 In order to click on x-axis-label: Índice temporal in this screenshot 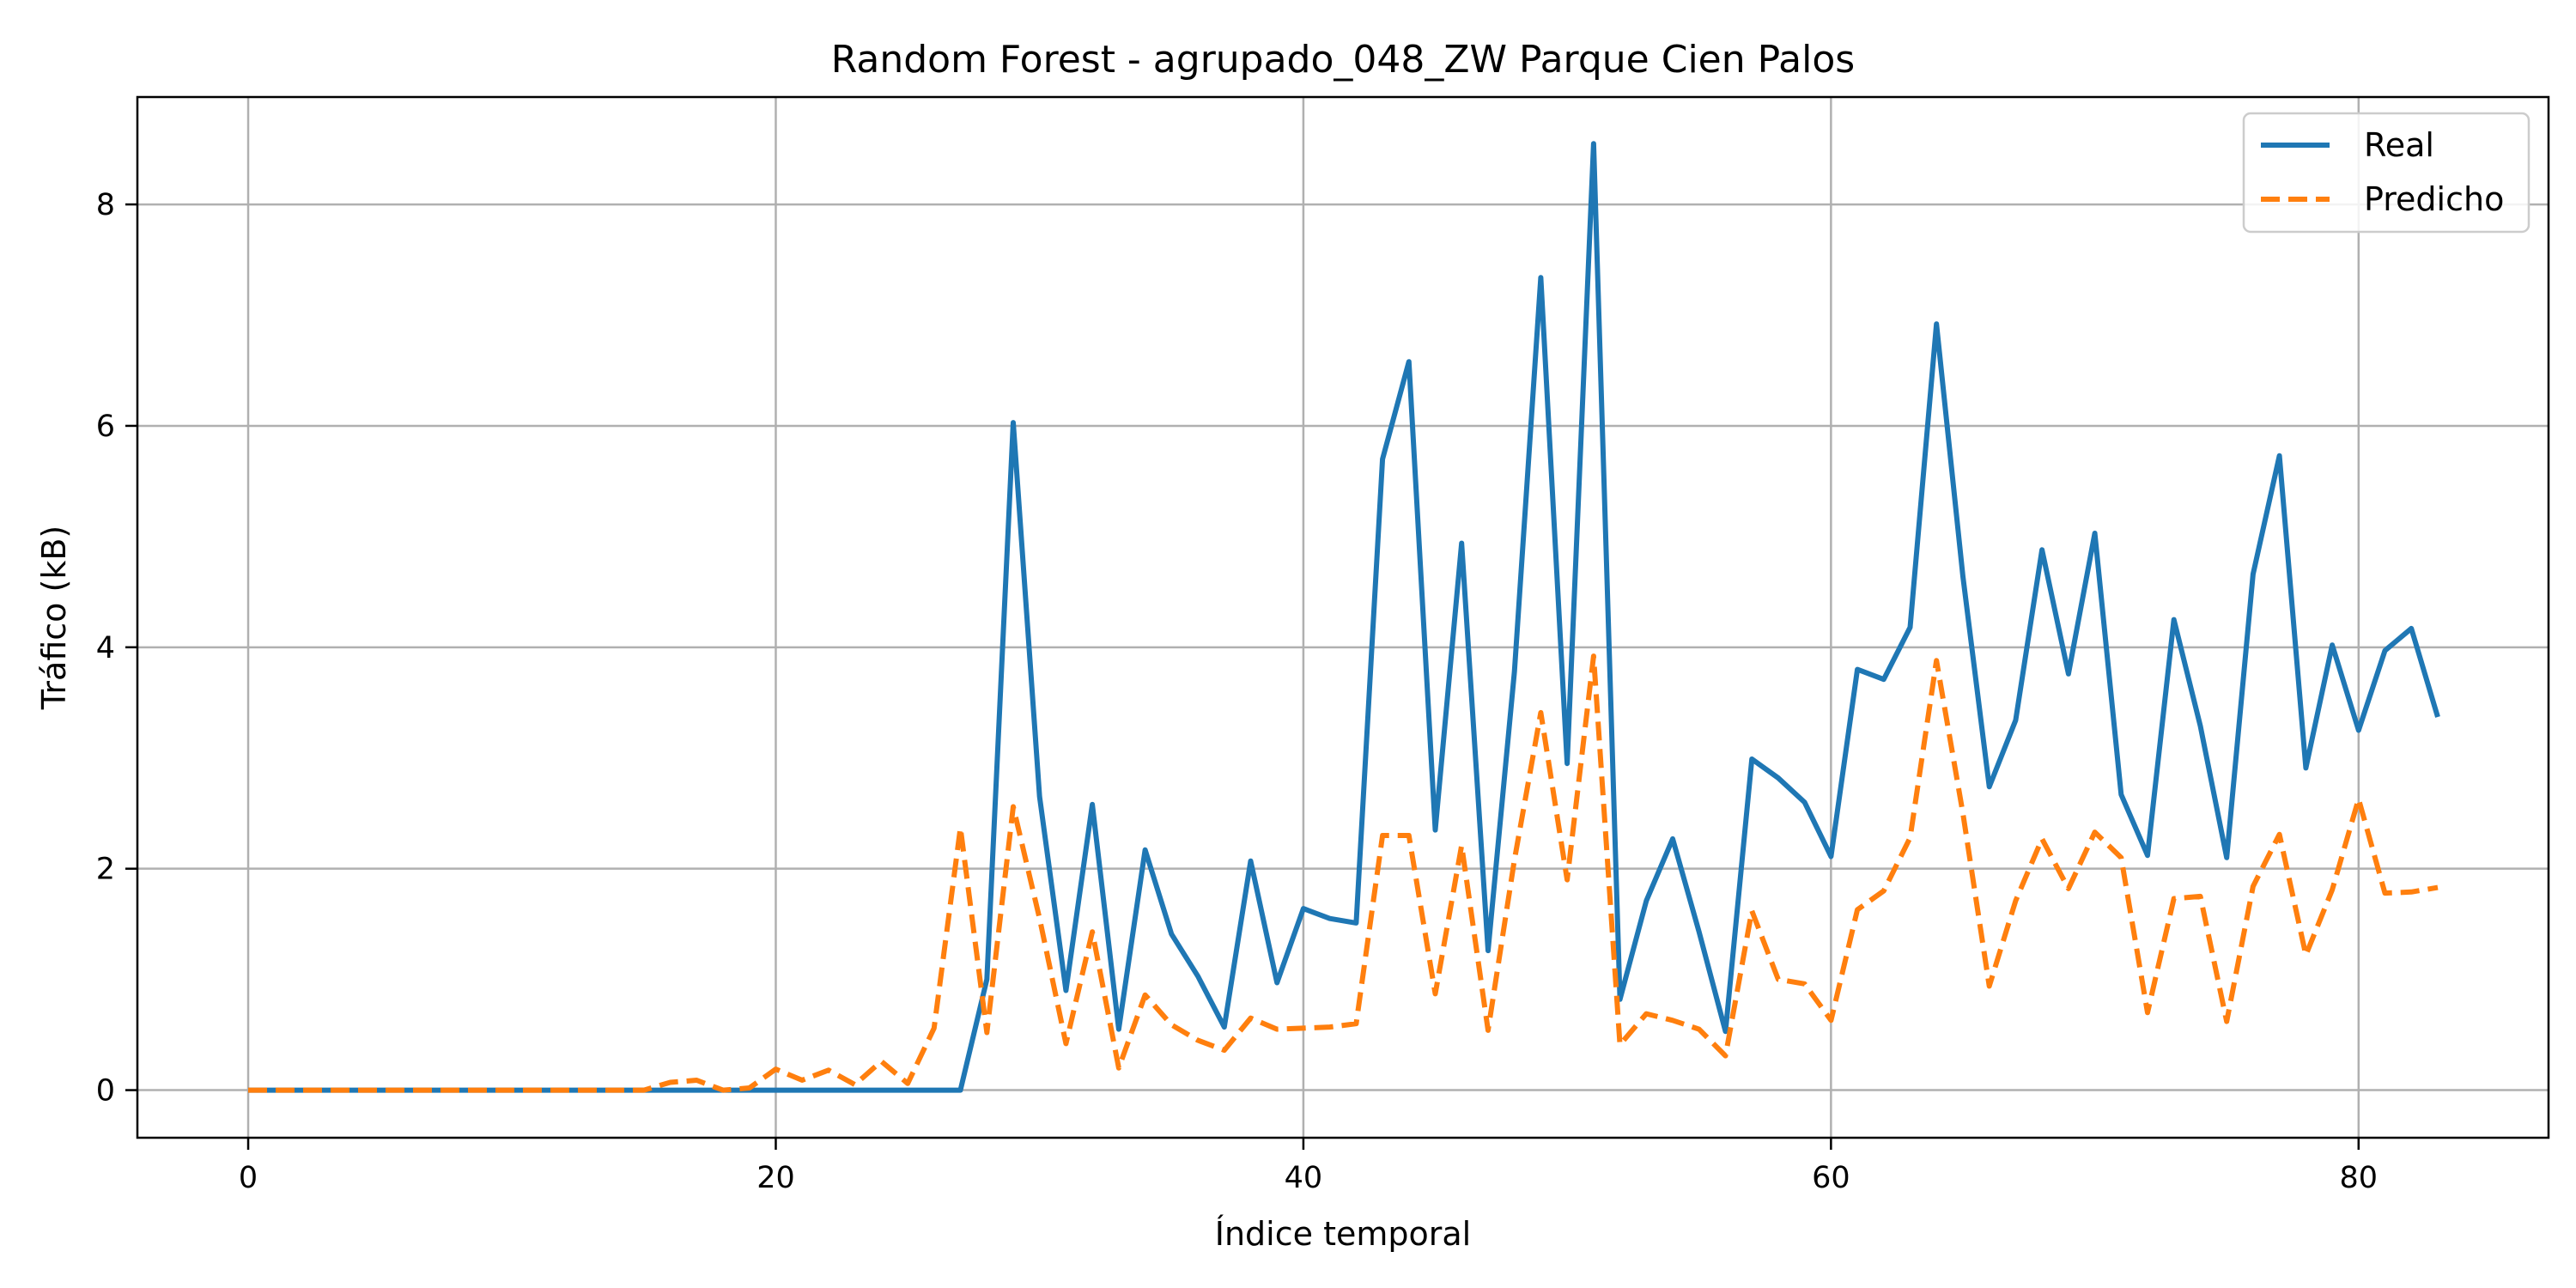, I will do `click(1343, 1234)`.